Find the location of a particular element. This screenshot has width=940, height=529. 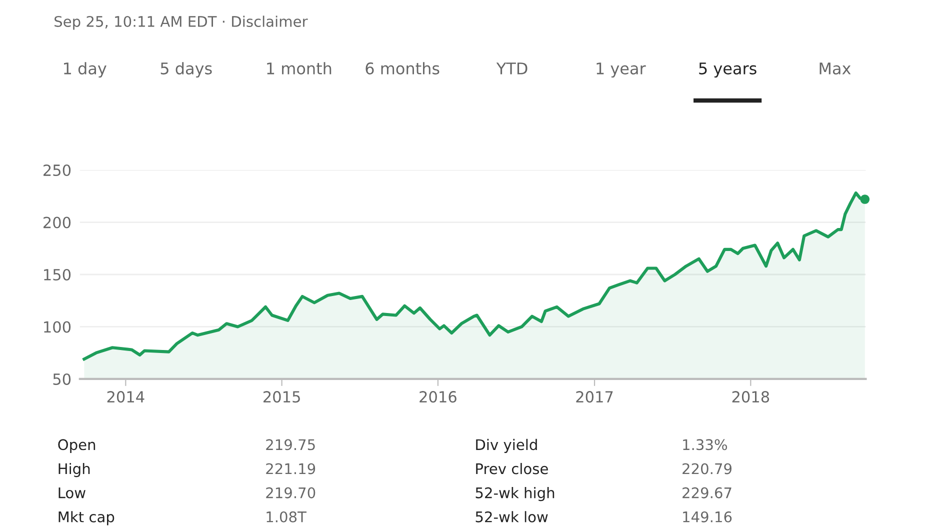

x-tick-label: 2016 is located at coordinates (438, 397).